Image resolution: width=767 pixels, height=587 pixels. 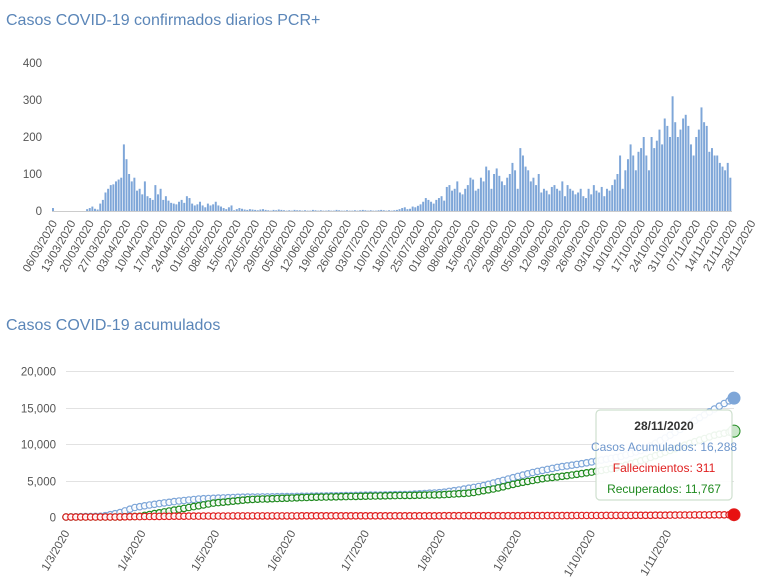 What do you see at coordinates (580, 554) in the screenshot?
I see `x-tick-label: 1/10/2020` at bounding box center [580, 554].